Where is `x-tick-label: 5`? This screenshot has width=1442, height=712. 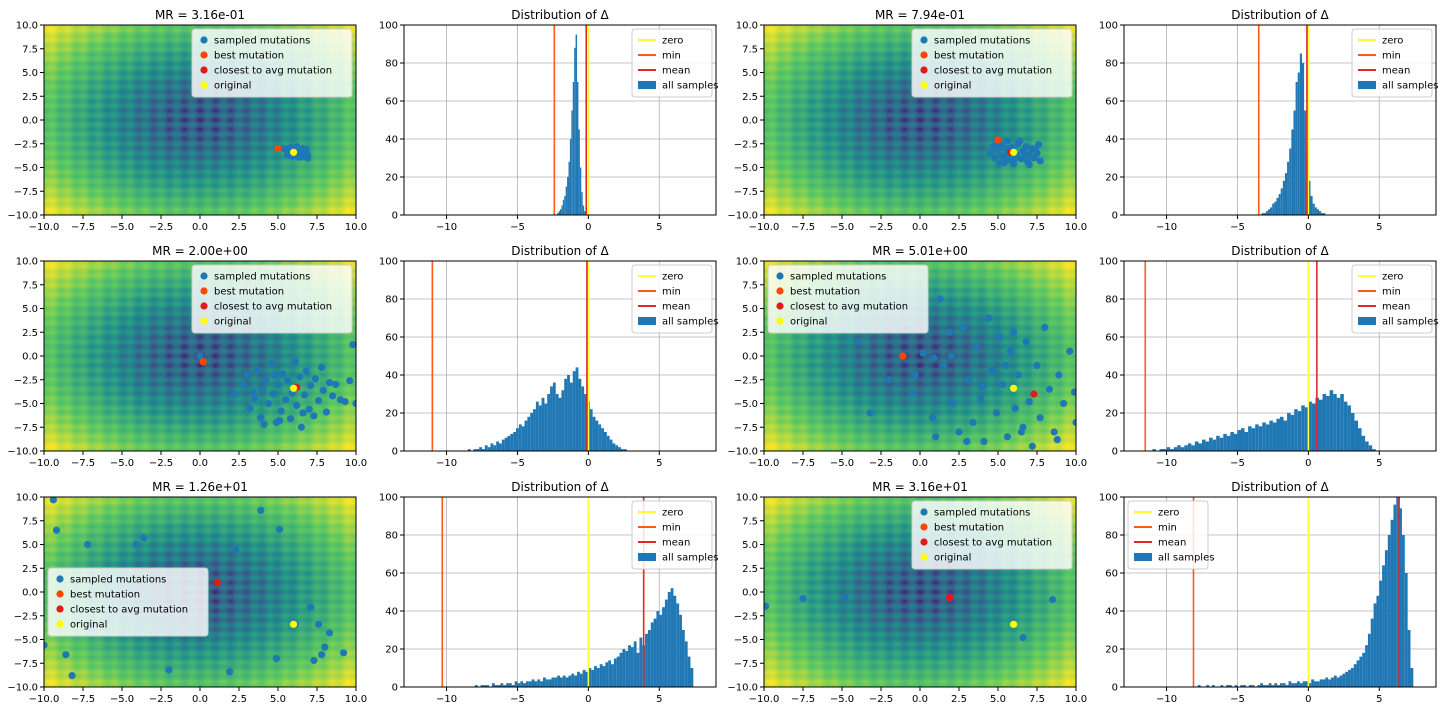
x-tick-label: 5 is located at coordinates (1379, 699).